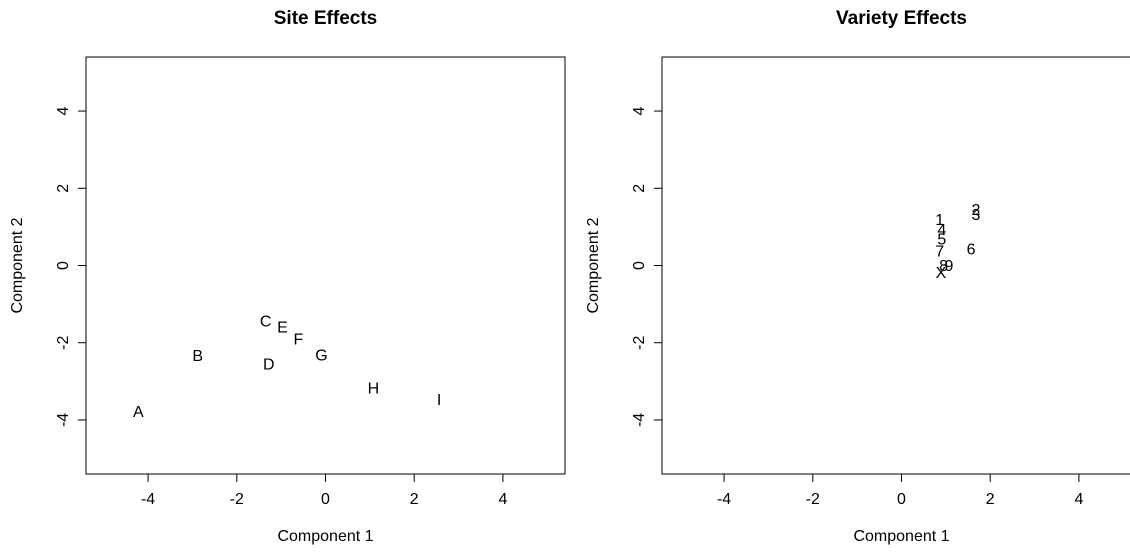 Image resolution: width=1130 pixels, height=552 pixels. What do you see at coordinates (941, 240) in the screenshot?
I see `point-label: 5` at bounding box center [941, 240].